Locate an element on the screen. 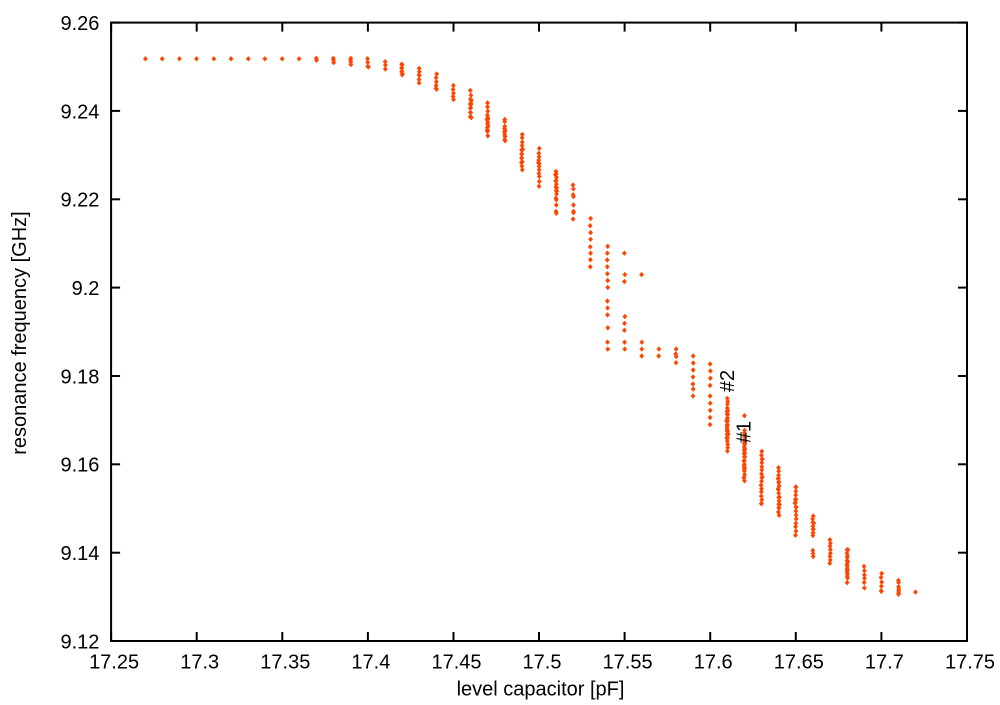 The image size is (1000, 705). svg-text: 17.75 is located at coordinates (970, 663).